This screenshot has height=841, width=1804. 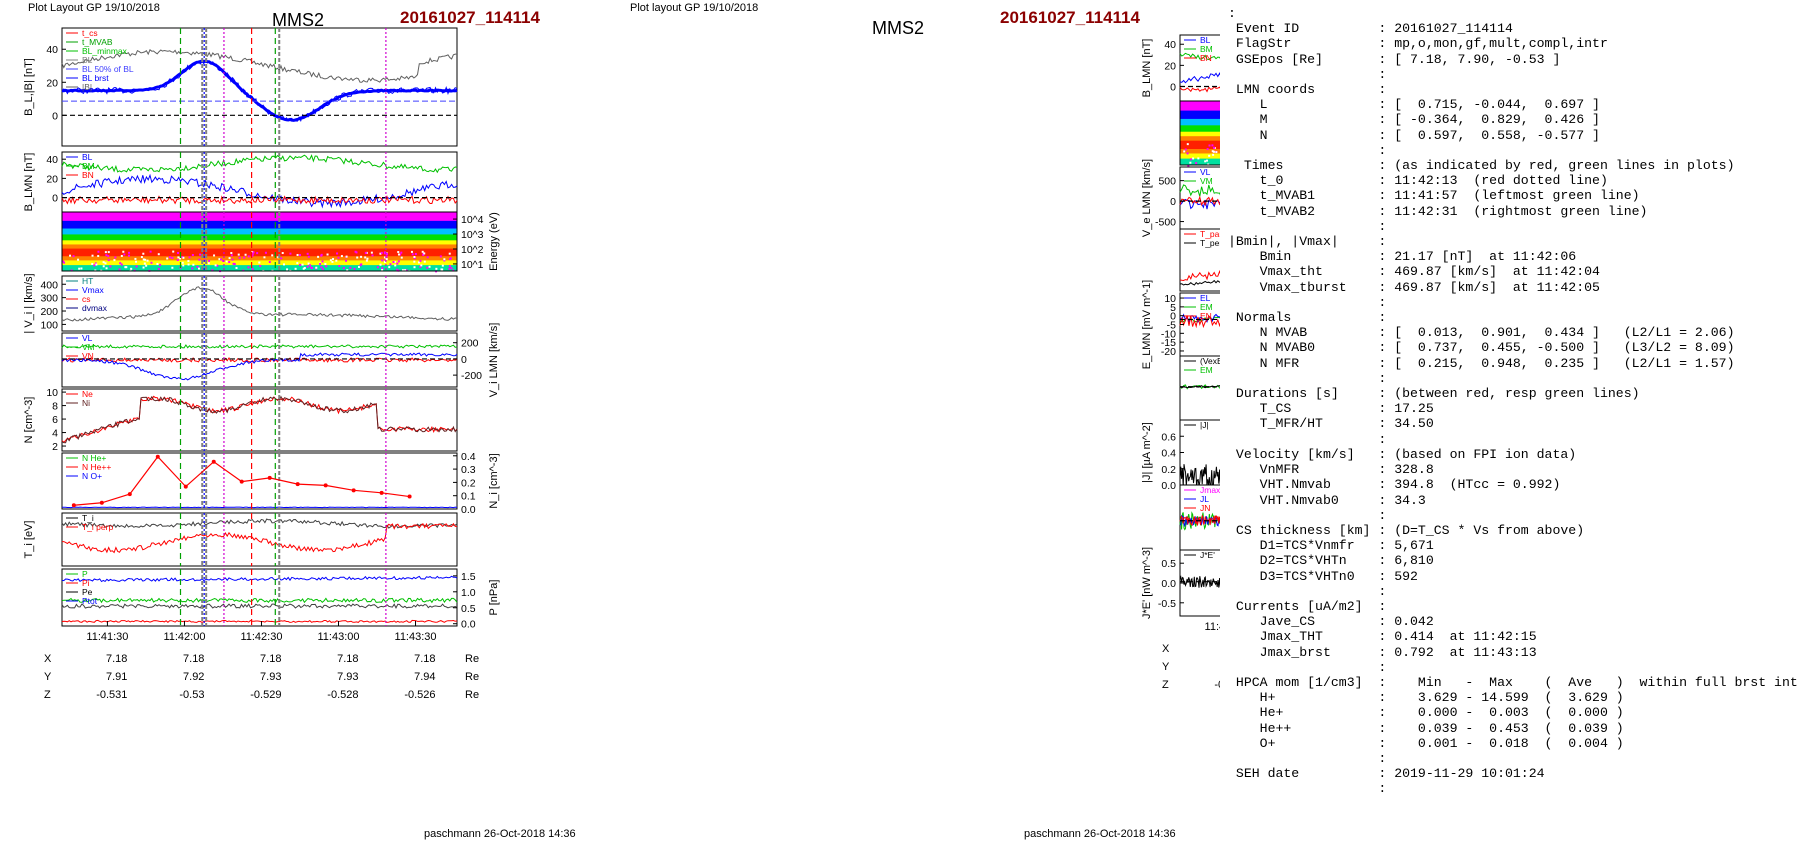 I want to click on summary-line: H+ : 3.629 - 14.599 ( 3.629 ), so click(x=1426, y=698).